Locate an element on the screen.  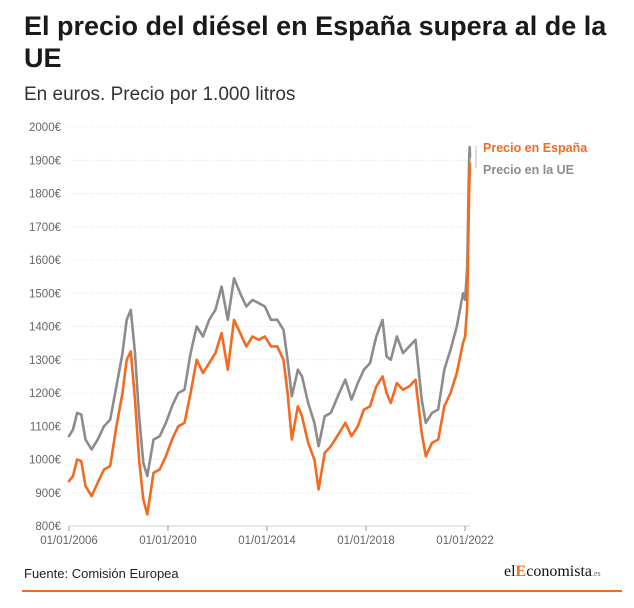
y-tick-label: 1400€ is located at coordinates (45, 328).